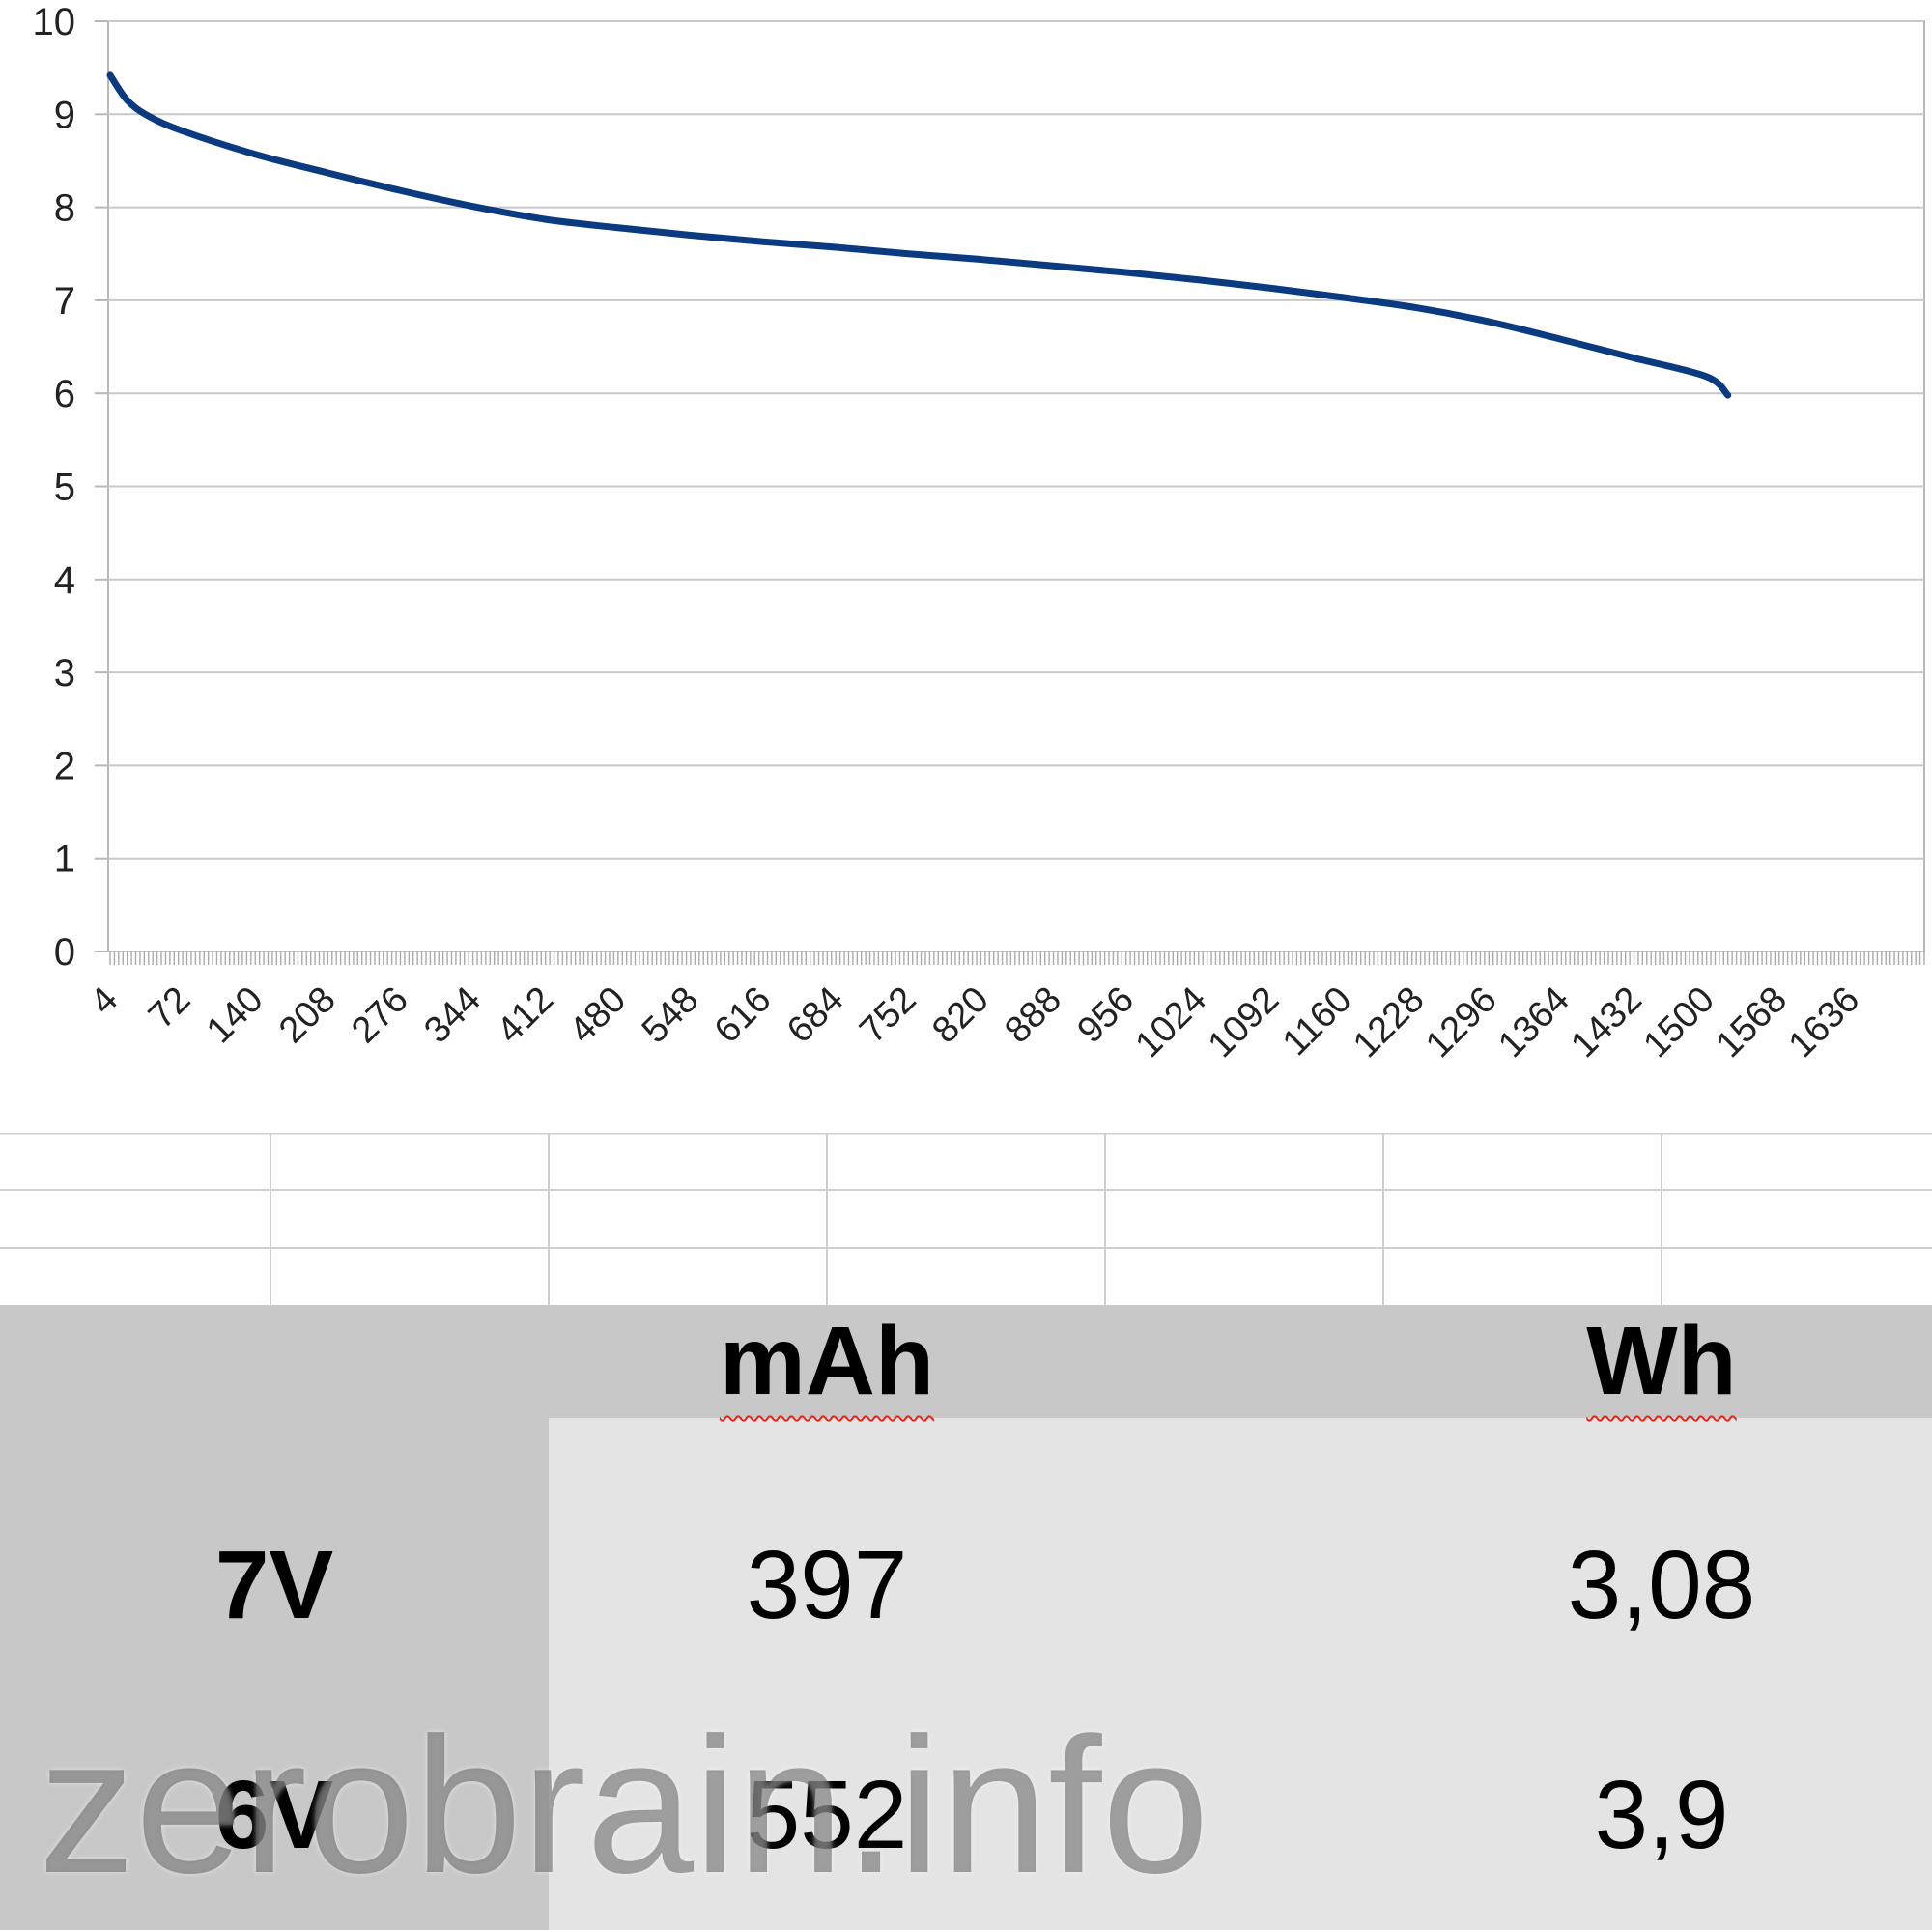  Describe the element at coordinates (64, 302) in the screenshot. I see `y-tick-label: 7` at that location.